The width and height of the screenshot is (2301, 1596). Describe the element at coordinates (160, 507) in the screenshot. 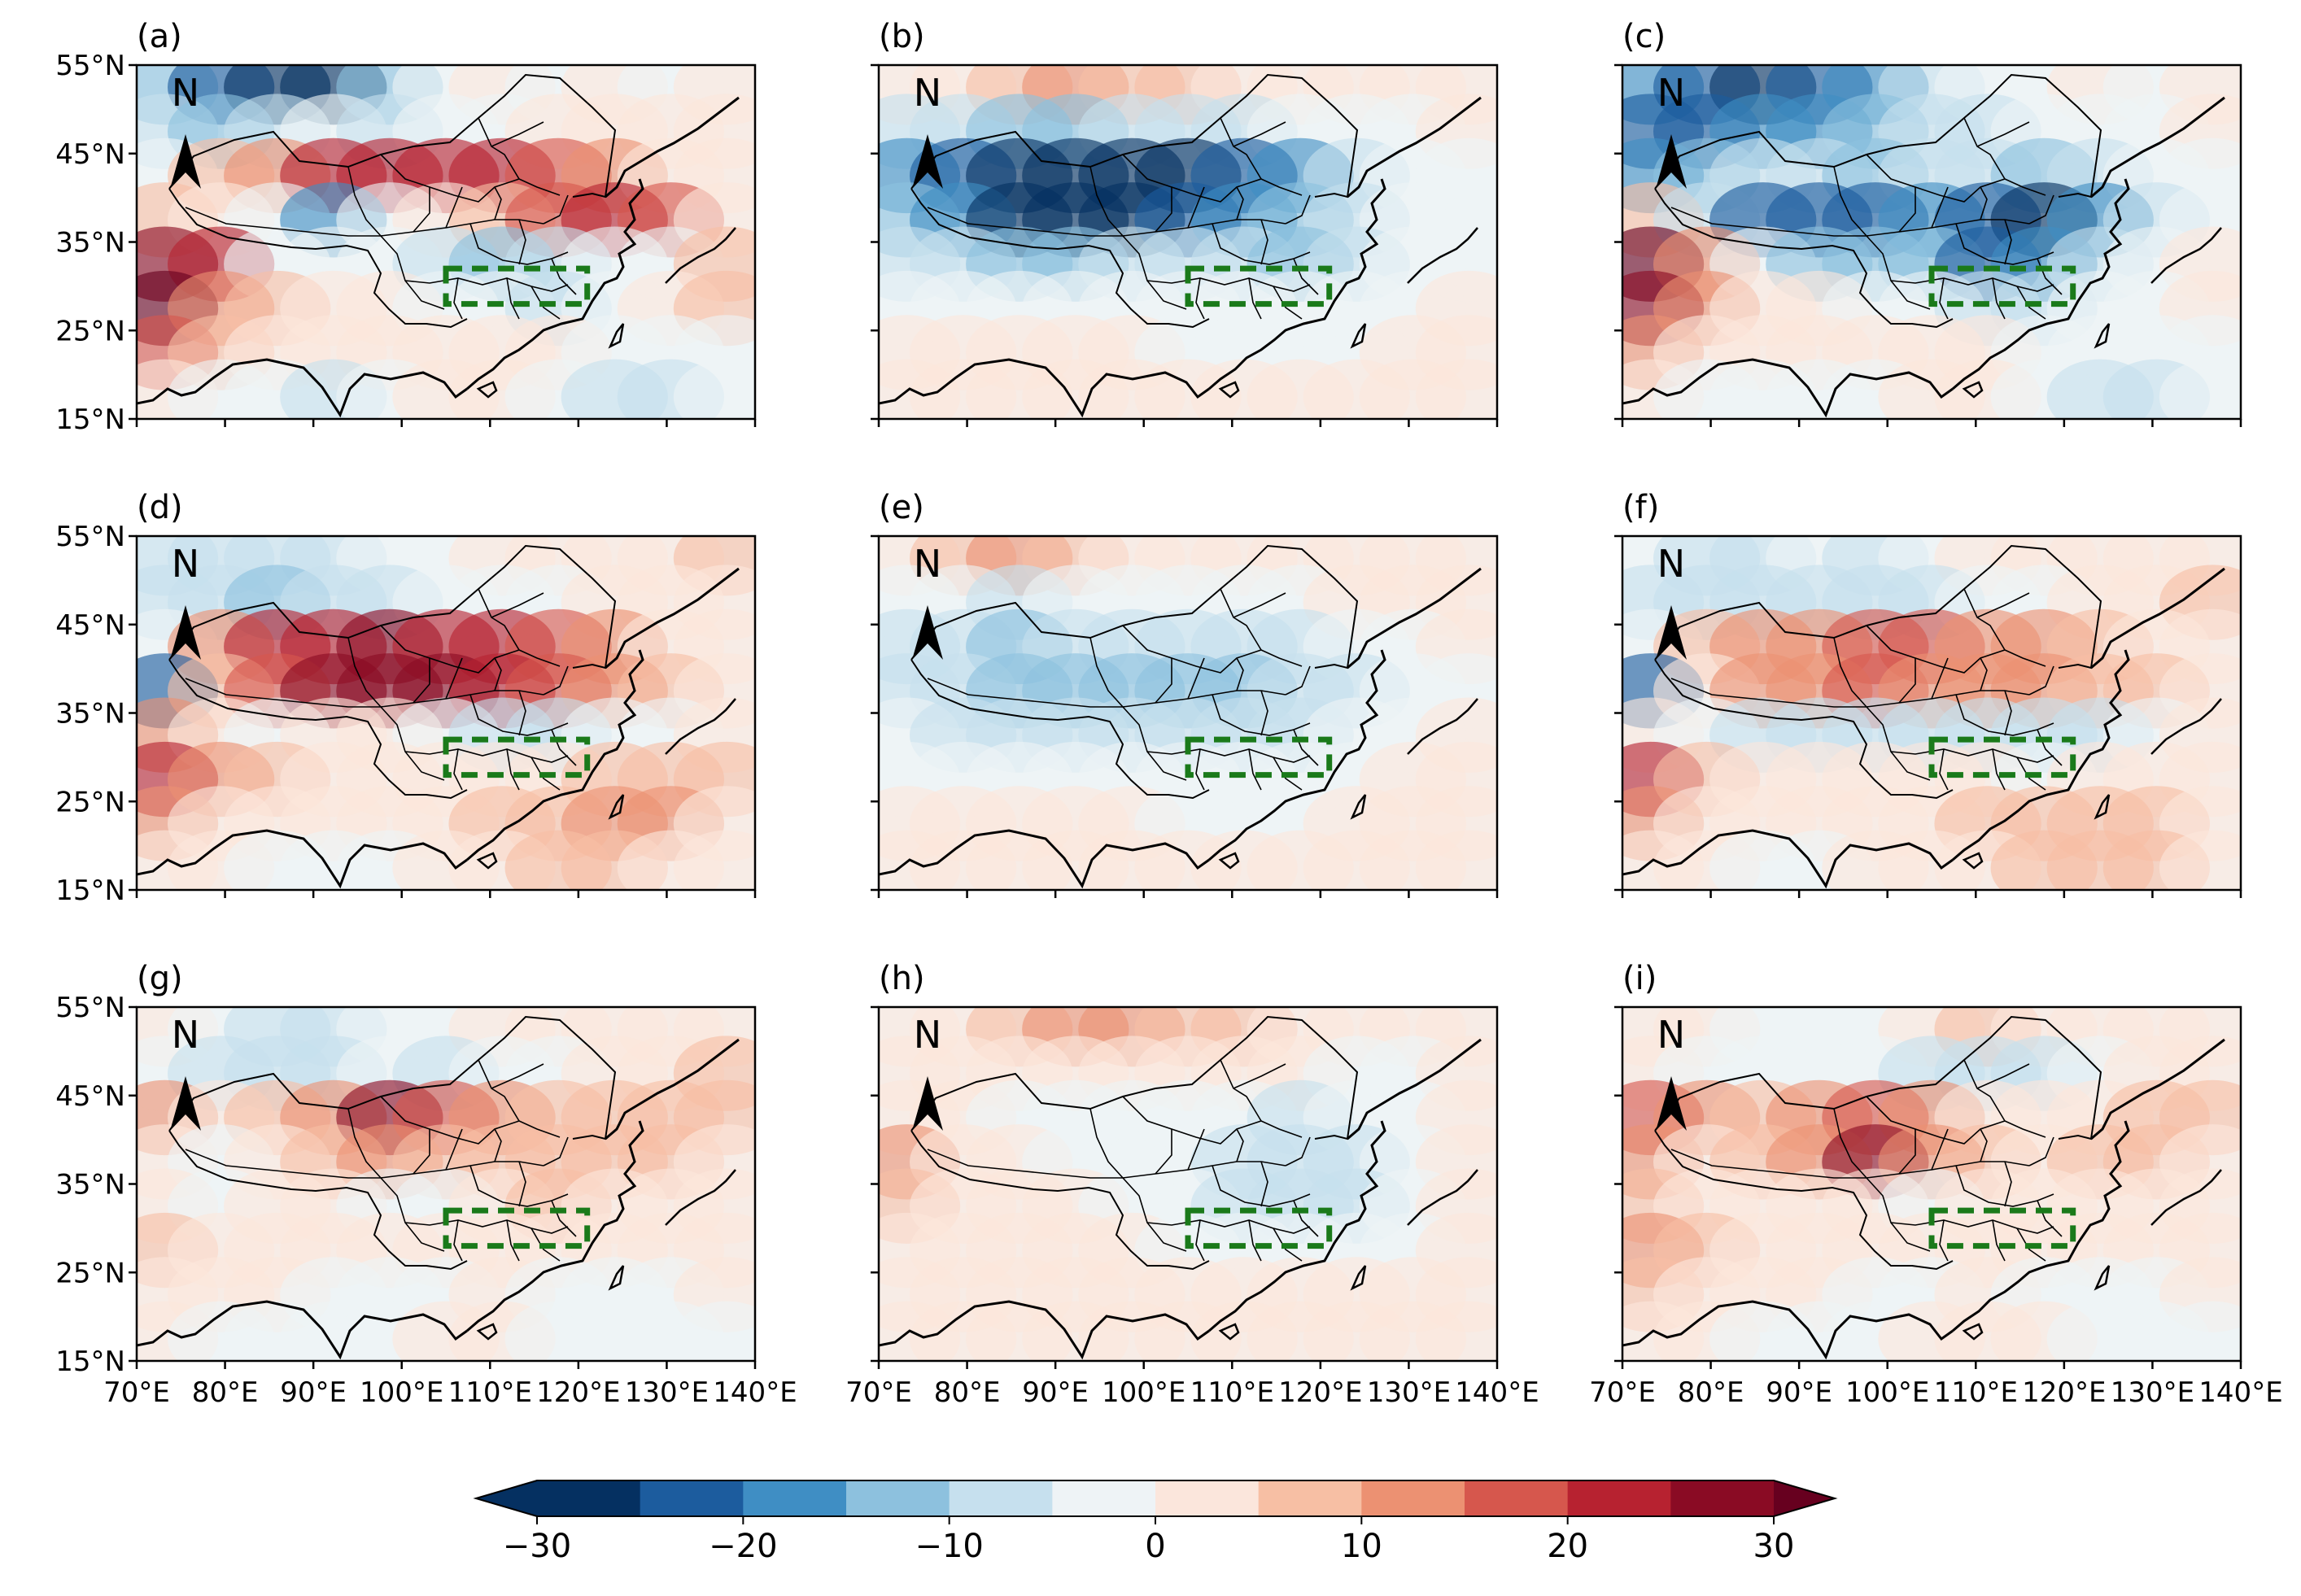

I see `panel-label-d: (d)` at that location.